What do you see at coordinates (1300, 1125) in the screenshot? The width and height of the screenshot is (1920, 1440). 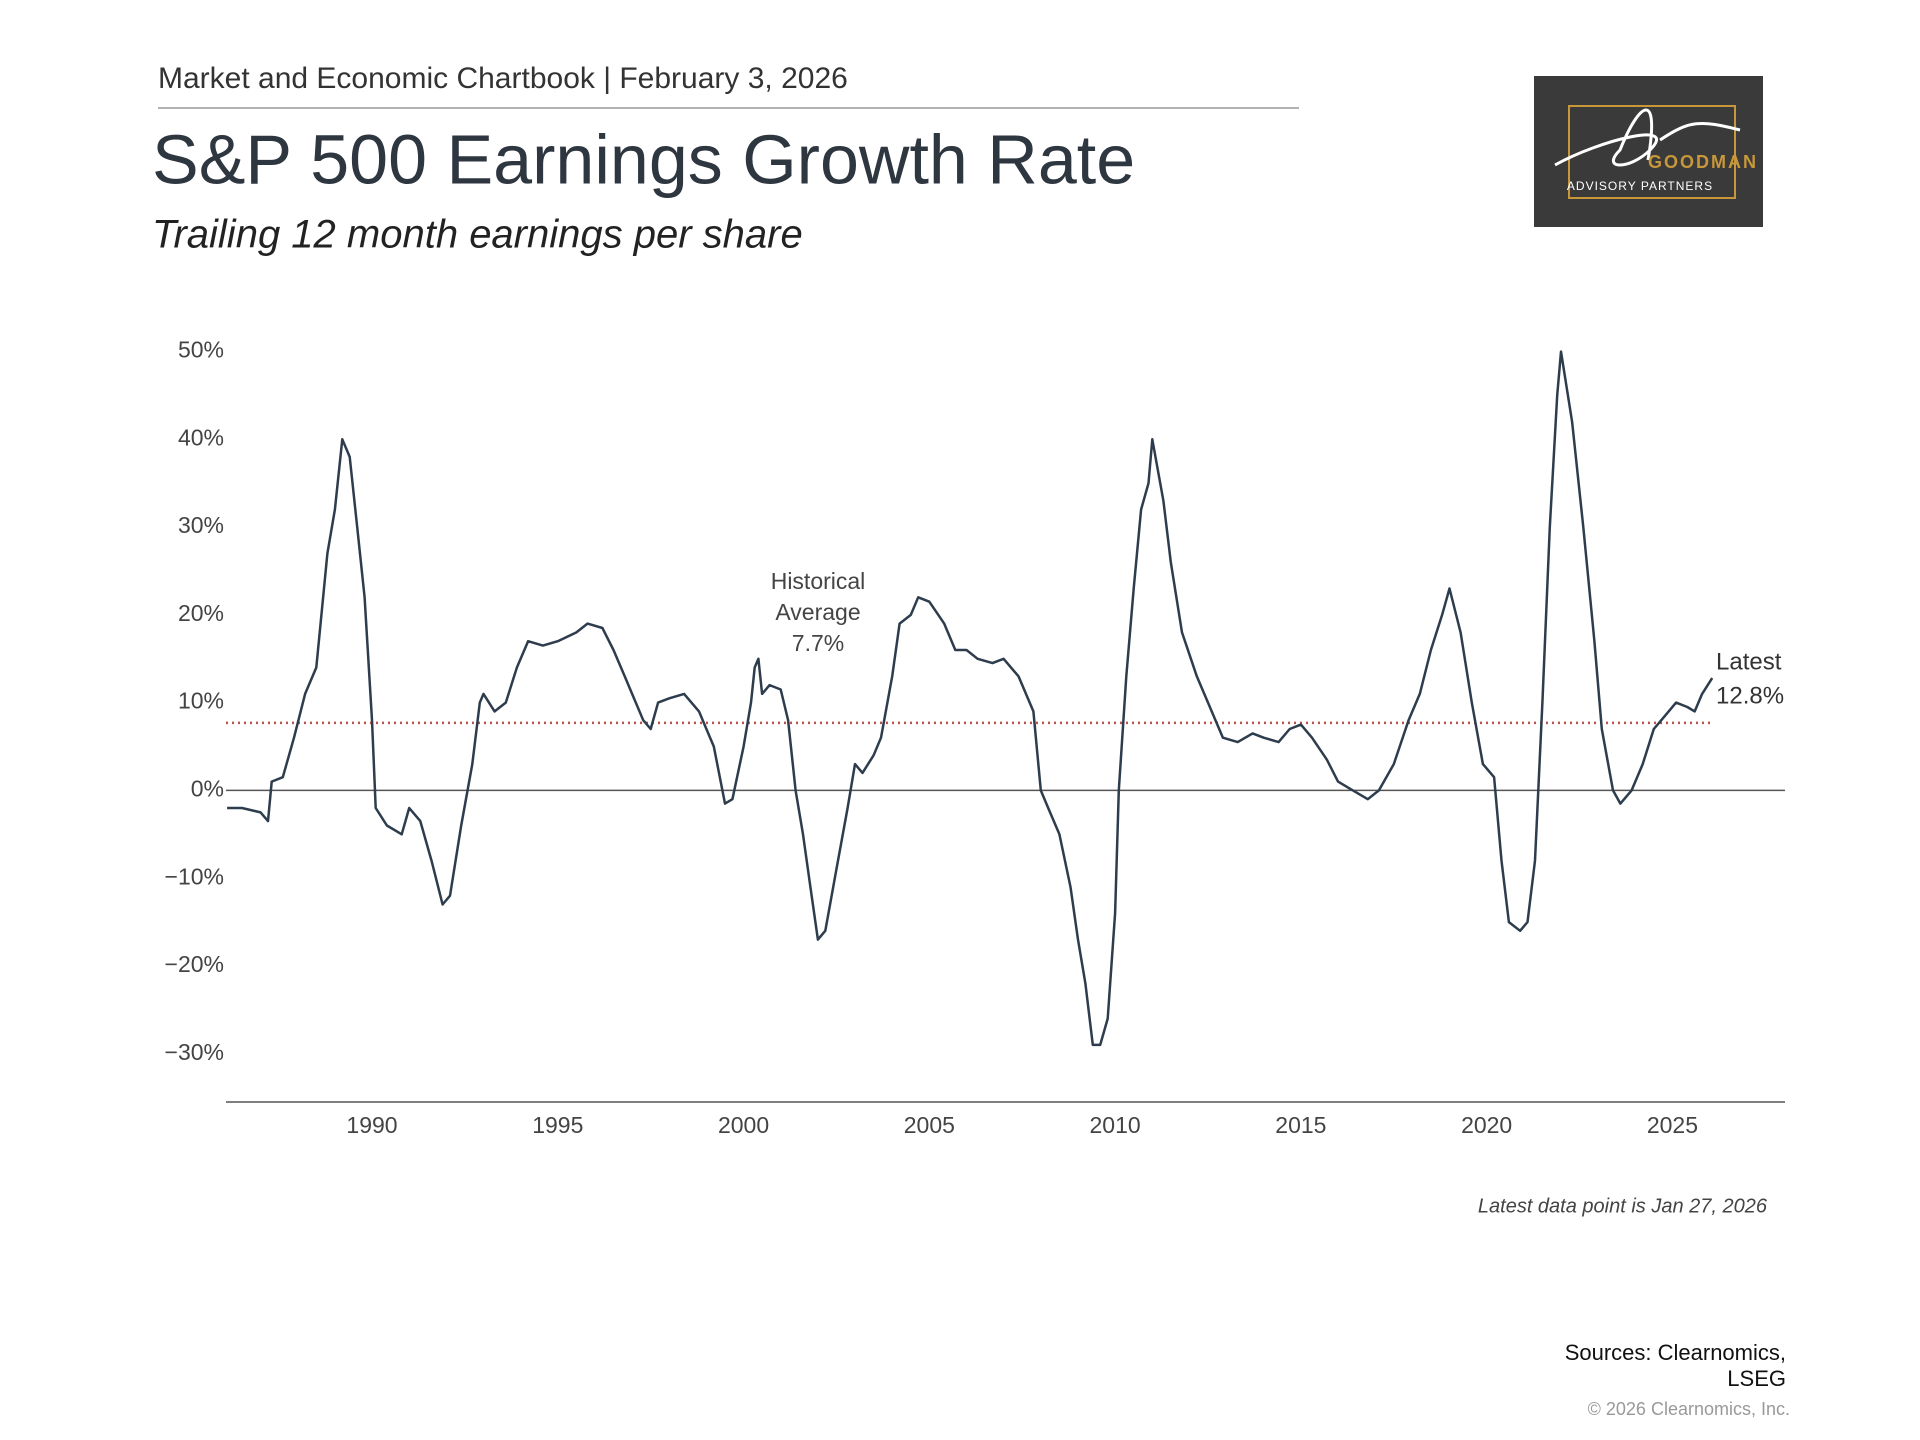 I see `x-tick-label: 2015` at bounding box center [1300, 1125].